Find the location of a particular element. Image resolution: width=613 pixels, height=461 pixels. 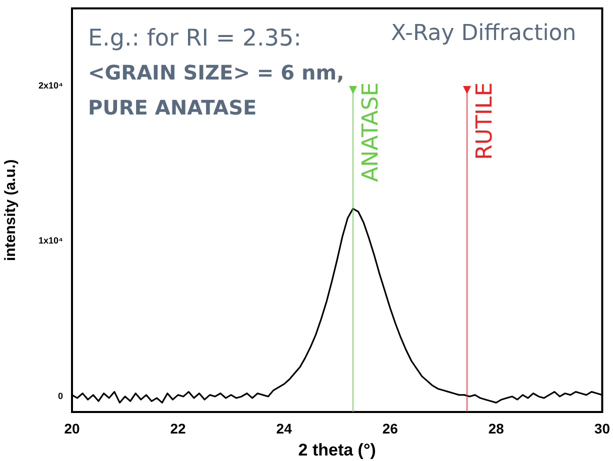

x-tick-label: 26 is located at coordinates (390, 428).